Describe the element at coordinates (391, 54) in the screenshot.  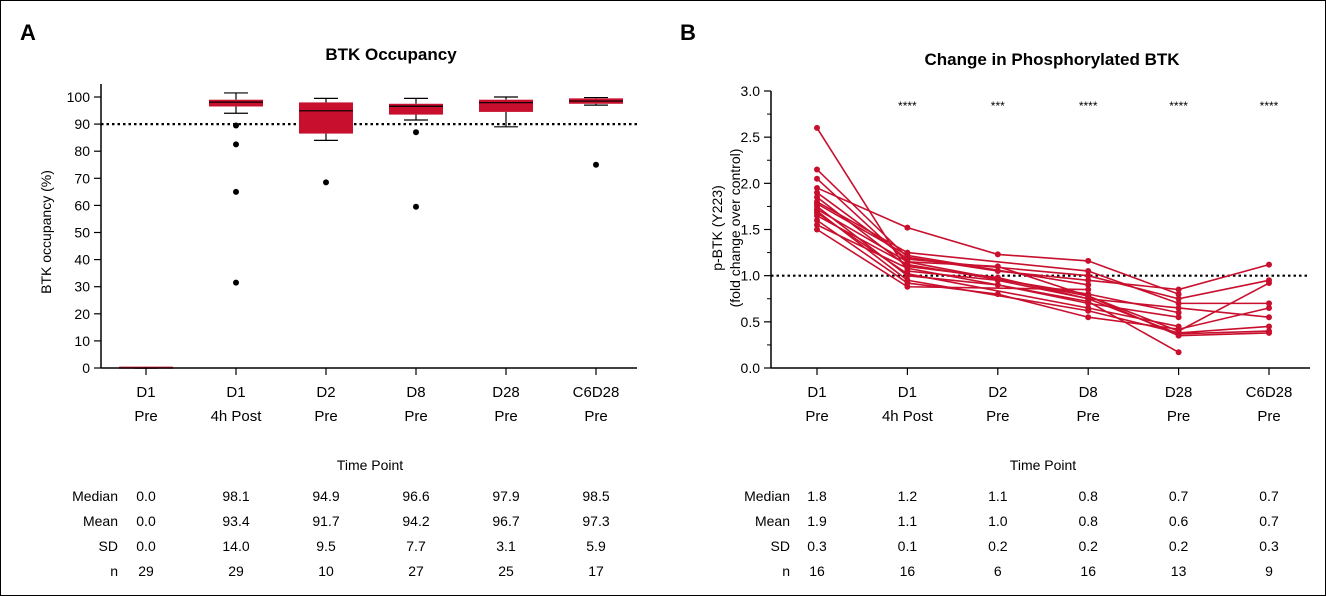
I see `panel-a-title: BTK Occupancy` at that location.